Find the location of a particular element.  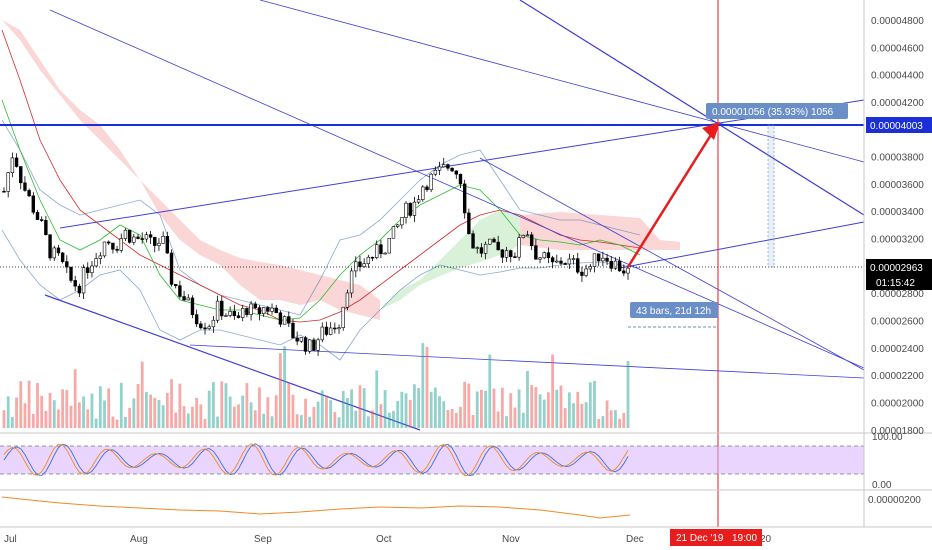

stoch-rsi-lines is located at coordinates (316, 460).